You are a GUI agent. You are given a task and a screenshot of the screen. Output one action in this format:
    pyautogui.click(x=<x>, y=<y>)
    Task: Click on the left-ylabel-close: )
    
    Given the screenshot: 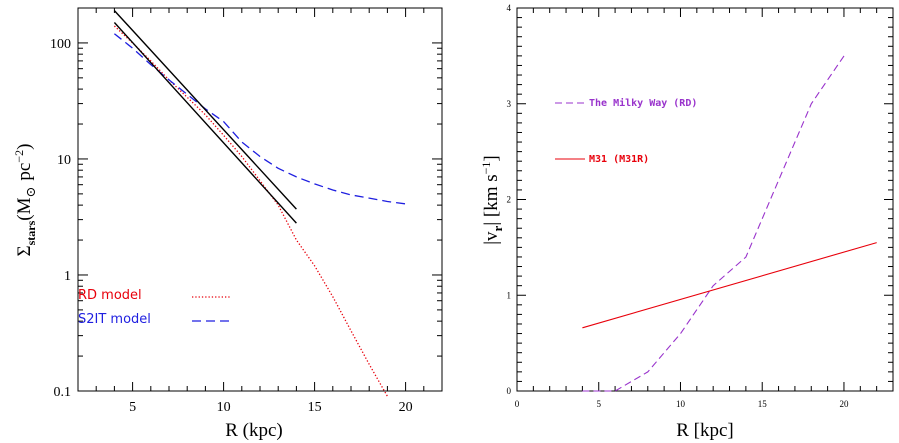 What is the action you would take?
    pyautogui.click(x=24, y=147)
    